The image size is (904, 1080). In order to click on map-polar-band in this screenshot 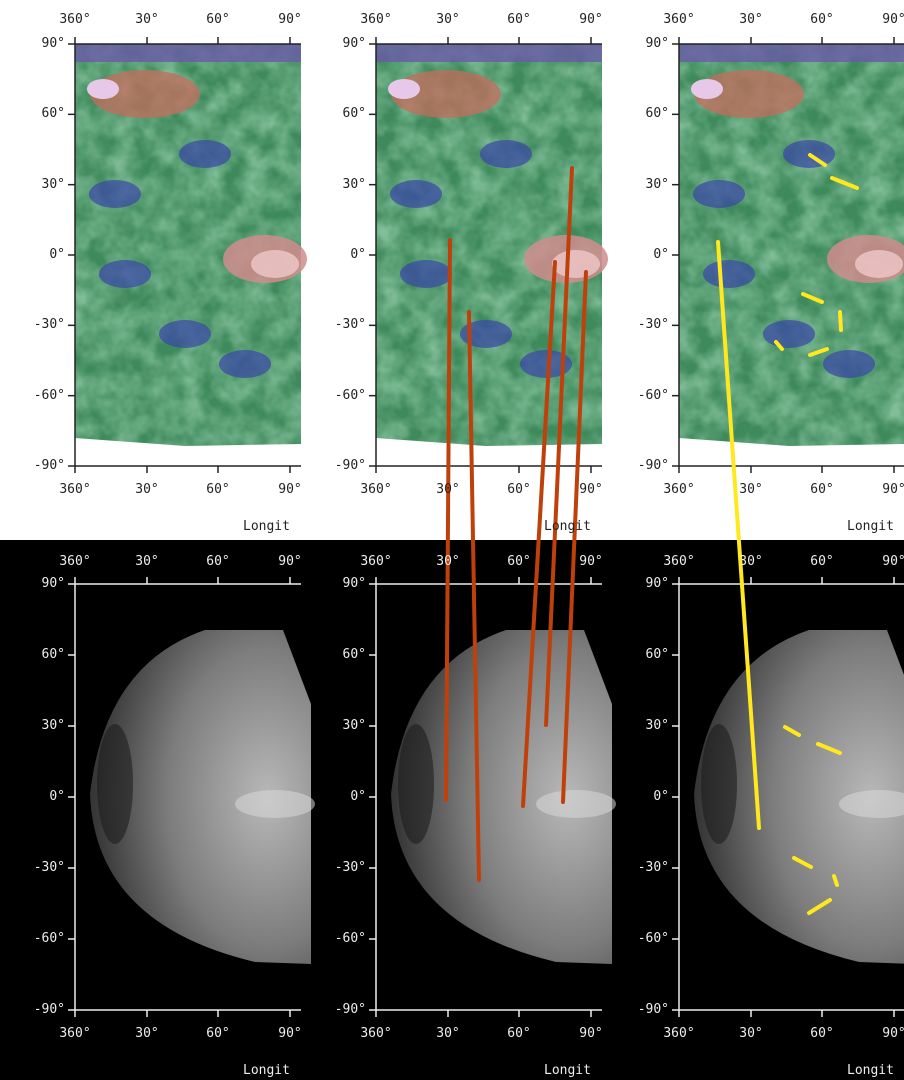, I will do `click(791, 53)`.